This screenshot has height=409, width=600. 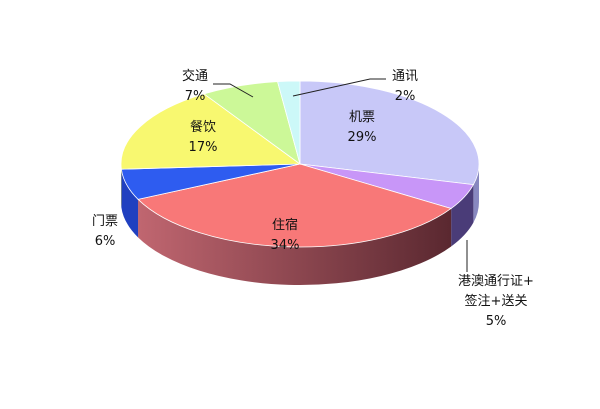 What do you see at coordinates (339, 87) in the screenshot?
I see `leader-line-tongxun` at bounding box center [339, 87].